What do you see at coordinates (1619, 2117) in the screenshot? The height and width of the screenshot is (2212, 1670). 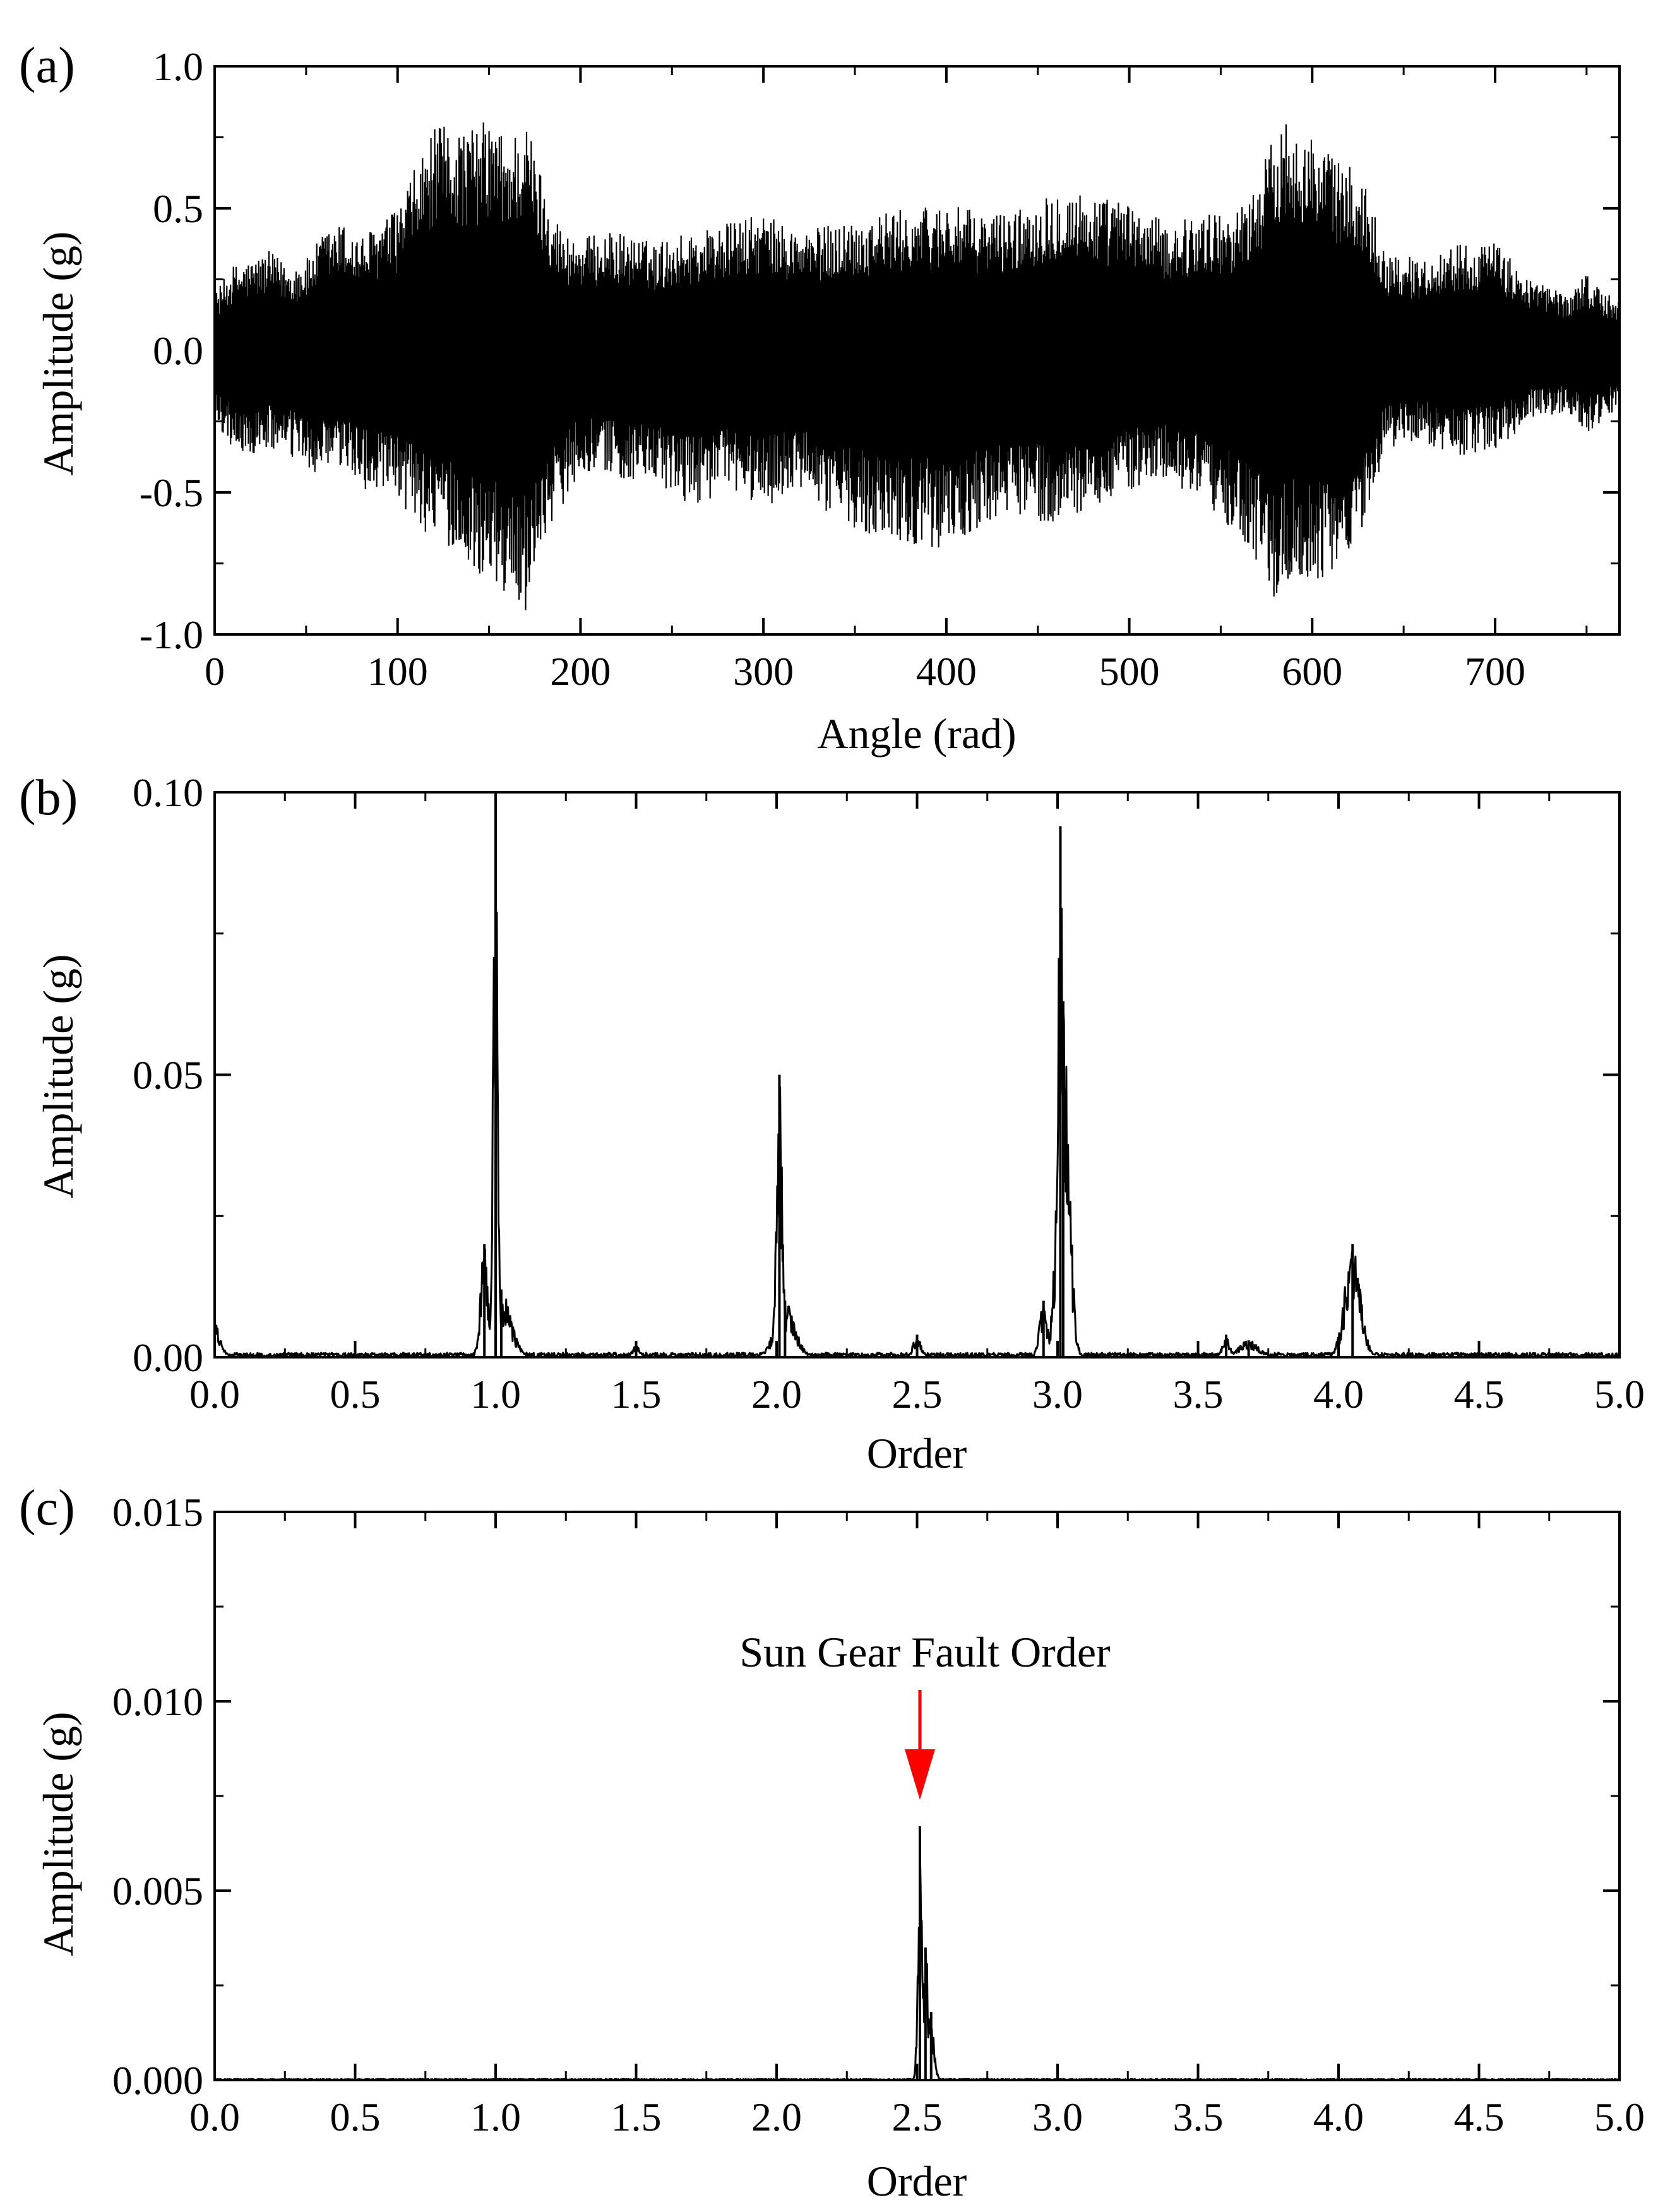 I see `panel-c-x-tick-label: 5.0` at bounding box center [1619, 2117].